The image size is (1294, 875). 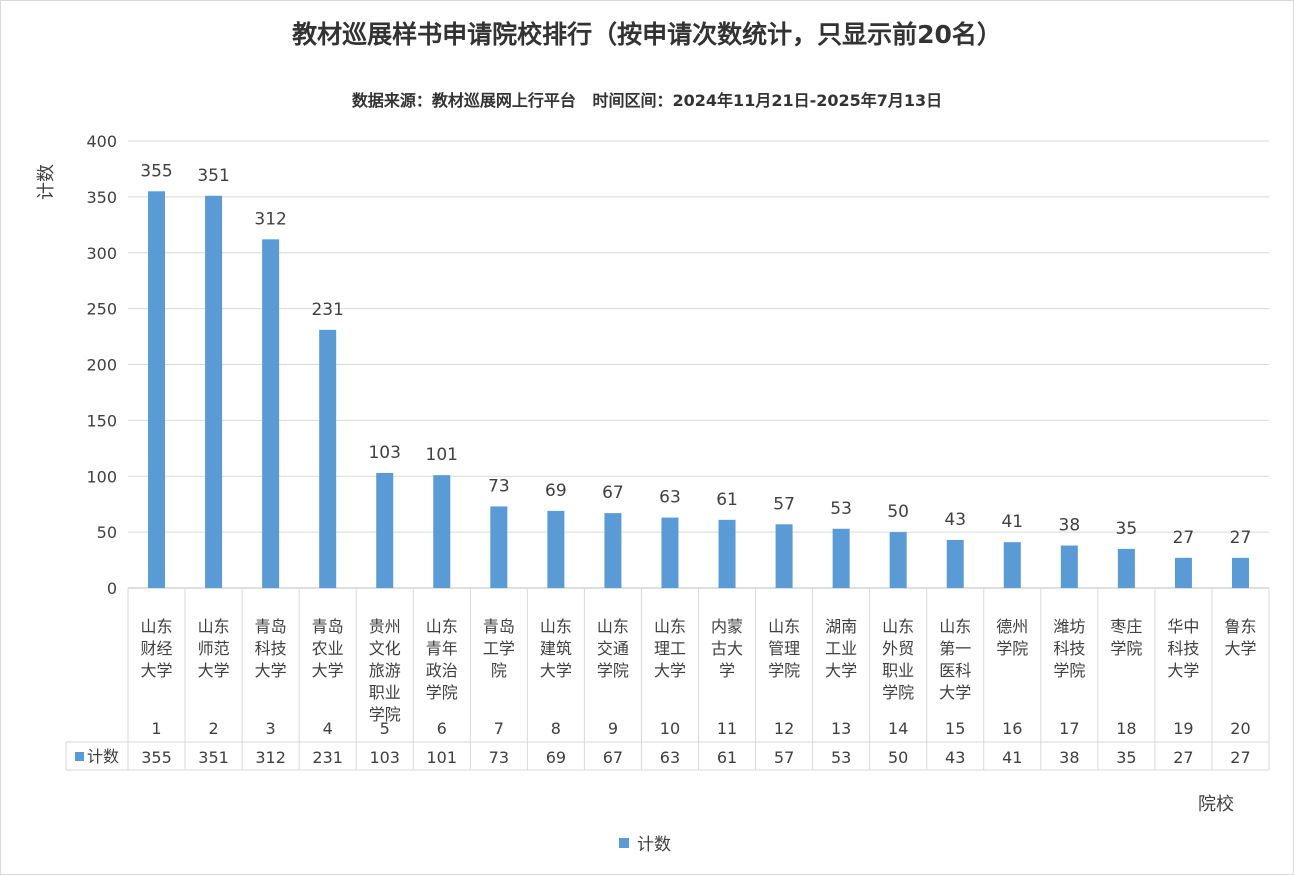 What do you see at coordinates (670, 498) in the screenshot?
I see `data-label: 63` at bounding box center [670, 498].